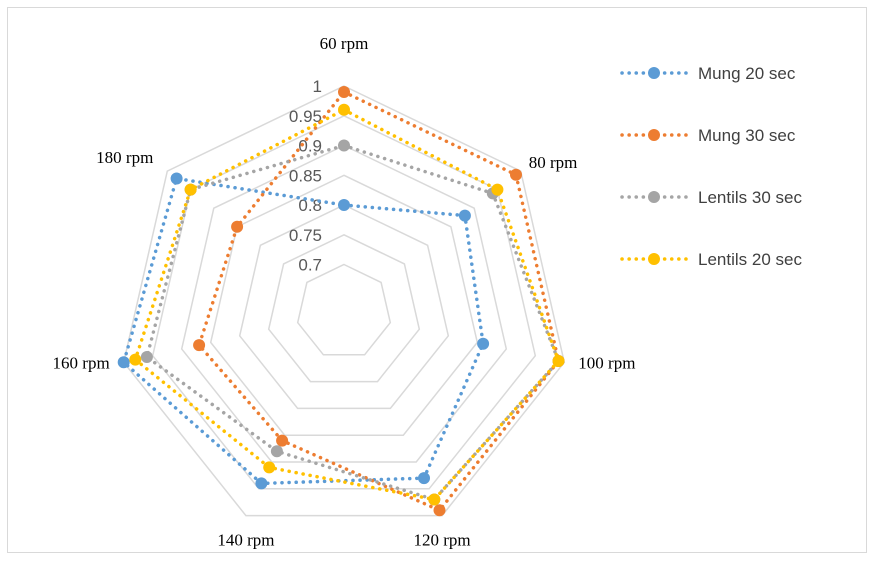 The width and height of the screenshot is (876, 562). I want to click on axis-label-60-rpm: 60 rpm, so click(344, 43).